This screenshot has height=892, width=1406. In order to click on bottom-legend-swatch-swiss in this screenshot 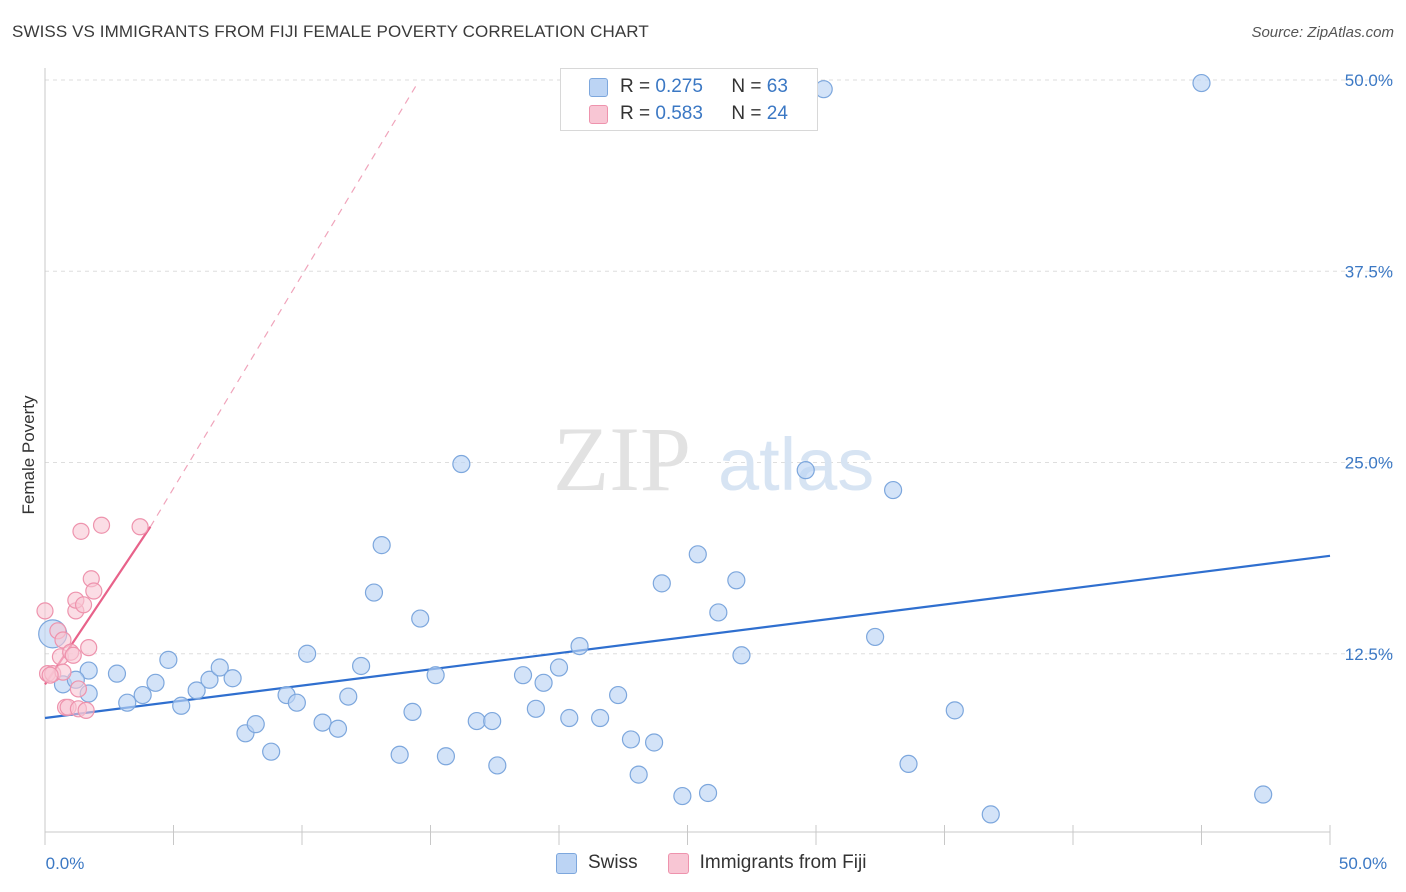, I will do `click(566, 863)`.